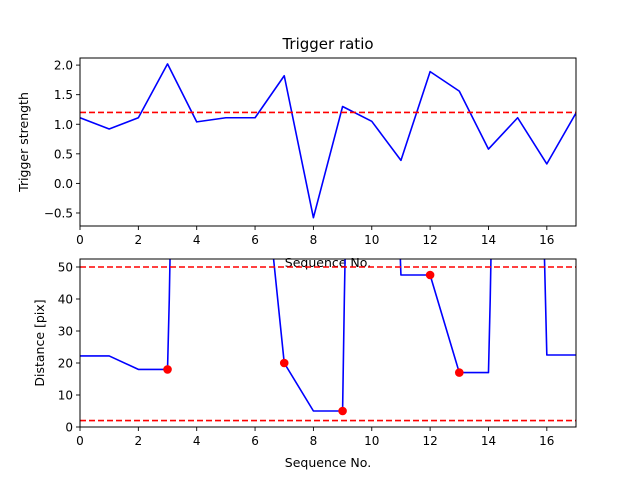  What do you see at coordinates (39, 342) in the screenshot?
I see `y-axis-title: Distance [pix]` at bounding box center [39, 342].